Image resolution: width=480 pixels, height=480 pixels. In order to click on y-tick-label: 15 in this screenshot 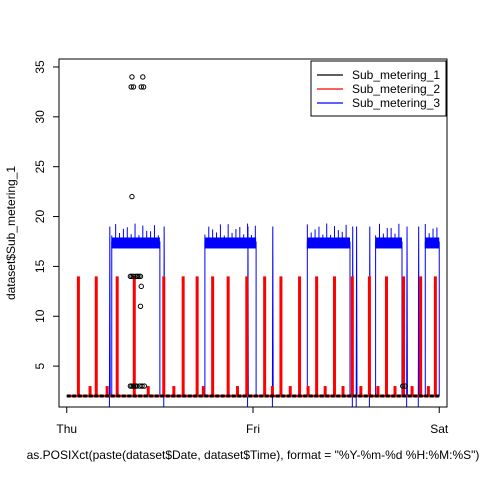, I will do `click(40, 266)`.